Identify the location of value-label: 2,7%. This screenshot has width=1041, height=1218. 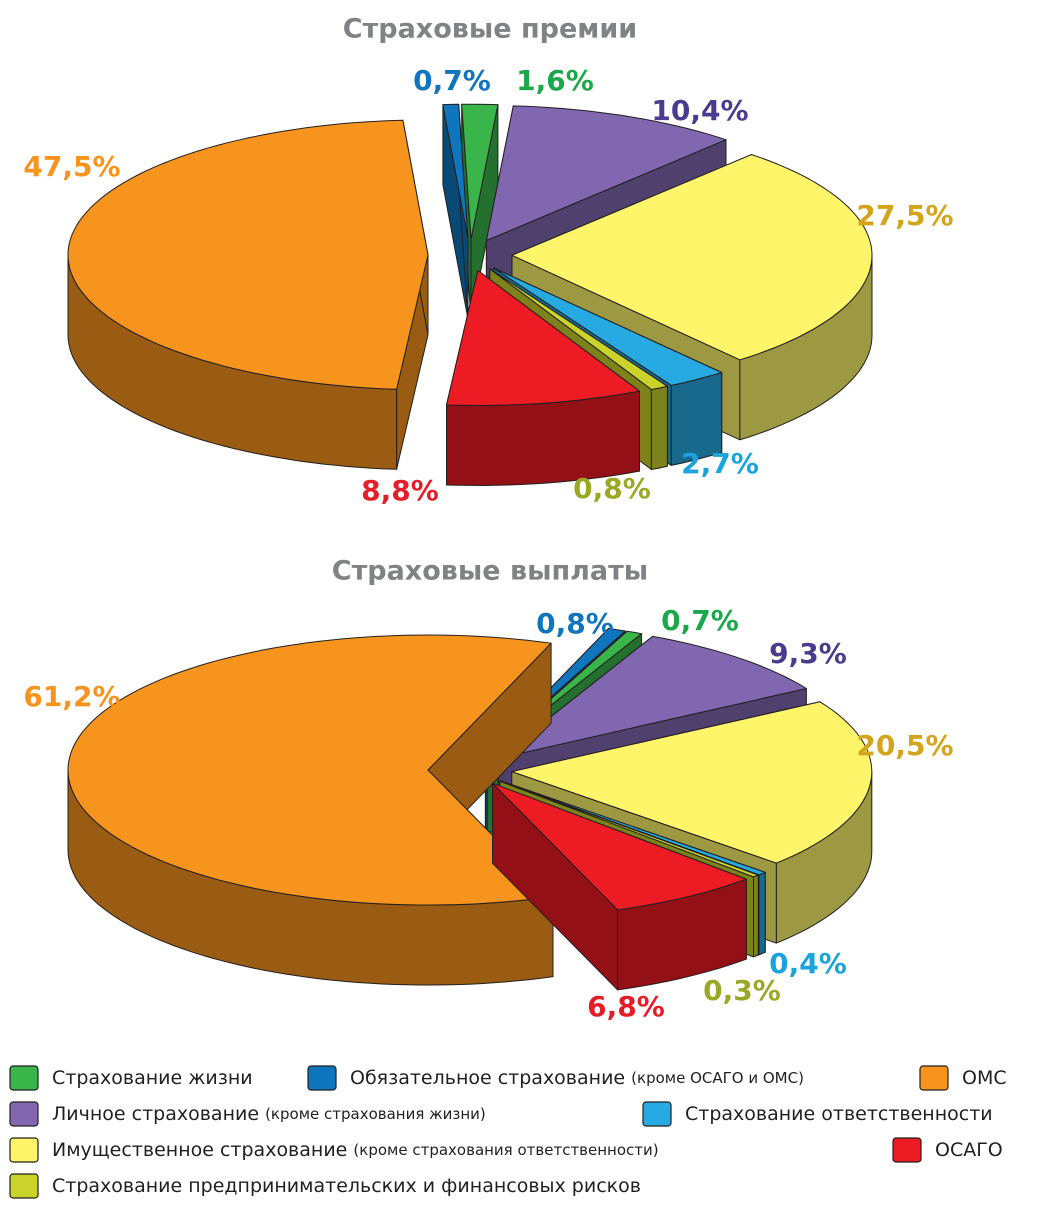
(720, 463).